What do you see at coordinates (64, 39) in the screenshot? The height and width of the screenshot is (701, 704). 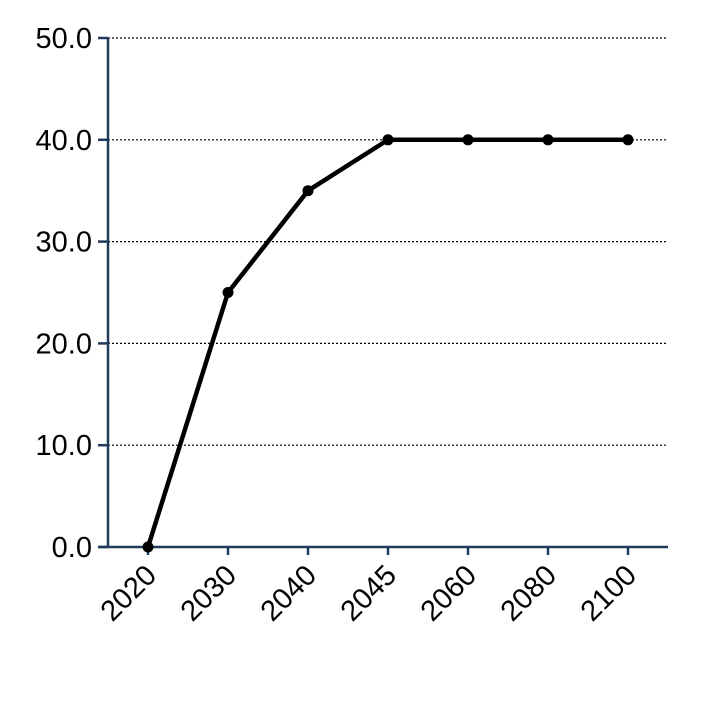 I see `y-tick-label: 50.0` at bounding box center [64, 39].